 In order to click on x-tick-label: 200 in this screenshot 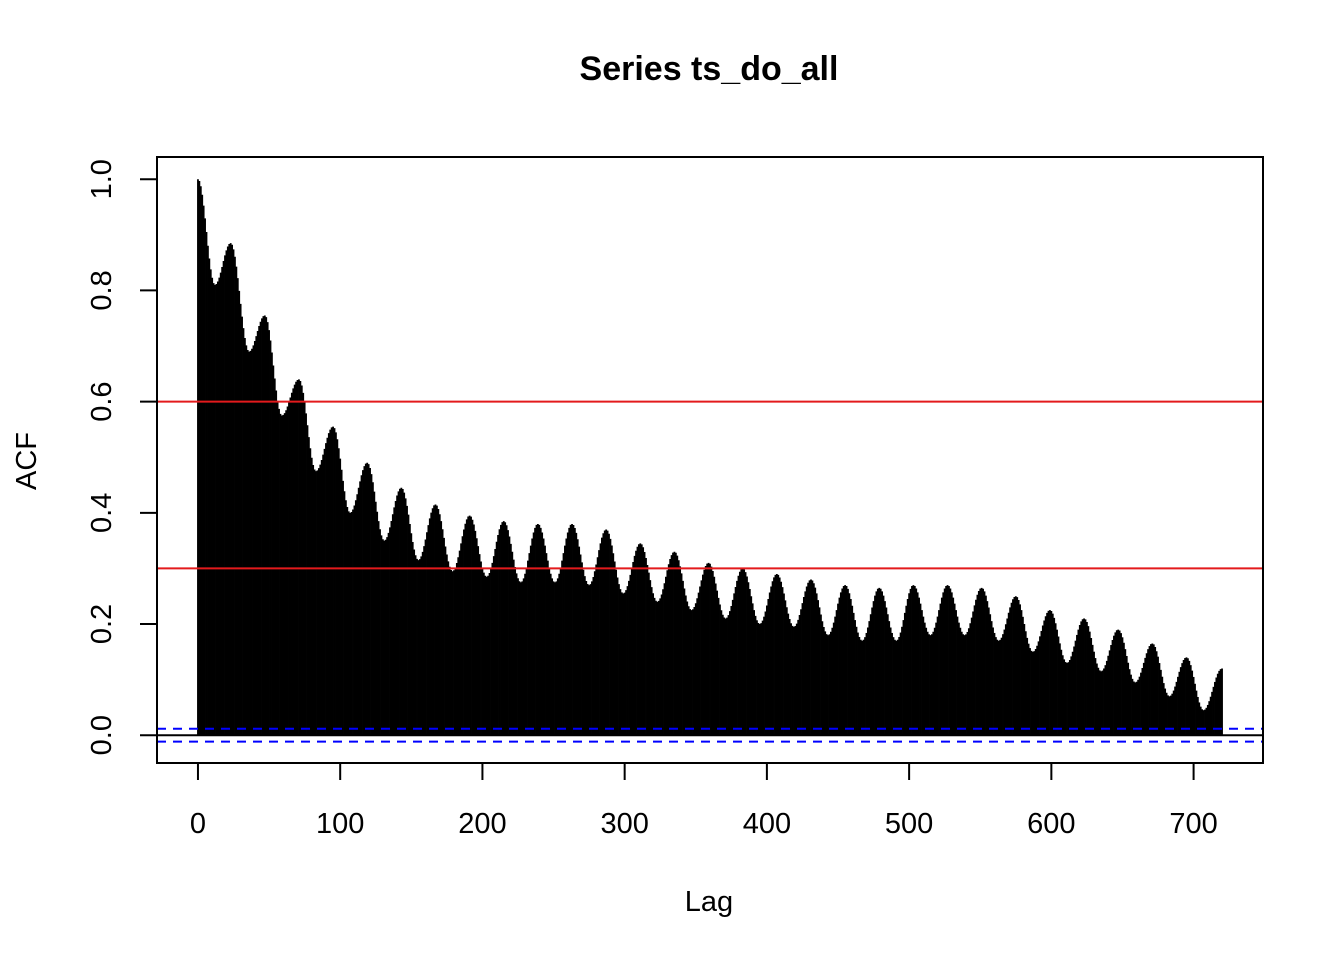, I will do `click(482, 824)`.